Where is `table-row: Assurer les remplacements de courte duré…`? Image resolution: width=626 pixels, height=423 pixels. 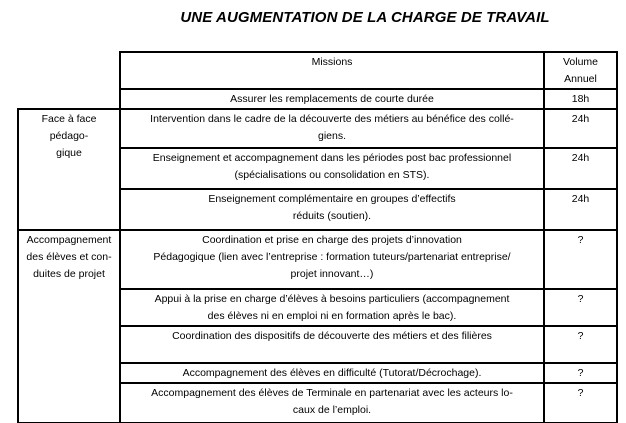 table-row: Assurer les remplacements de courte duré… is located at coordinates (318, 99).